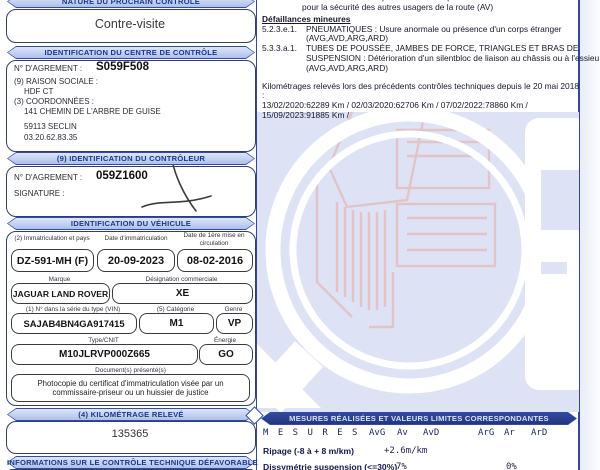  What do you see at coordinates (225, 340) in the screenshot?
I see `energie-label: Énergie` at bounding box center [225, 340].